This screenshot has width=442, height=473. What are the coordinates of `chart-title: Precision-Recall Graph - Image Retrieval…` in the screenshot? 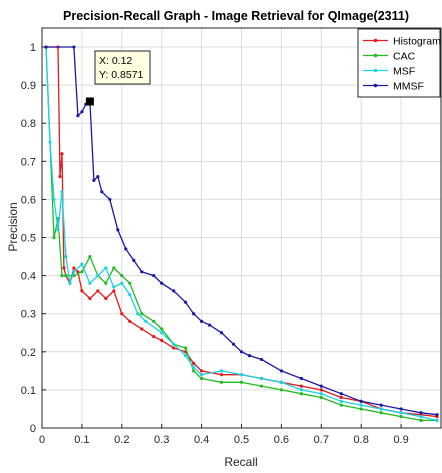 It's located at (236, 16).